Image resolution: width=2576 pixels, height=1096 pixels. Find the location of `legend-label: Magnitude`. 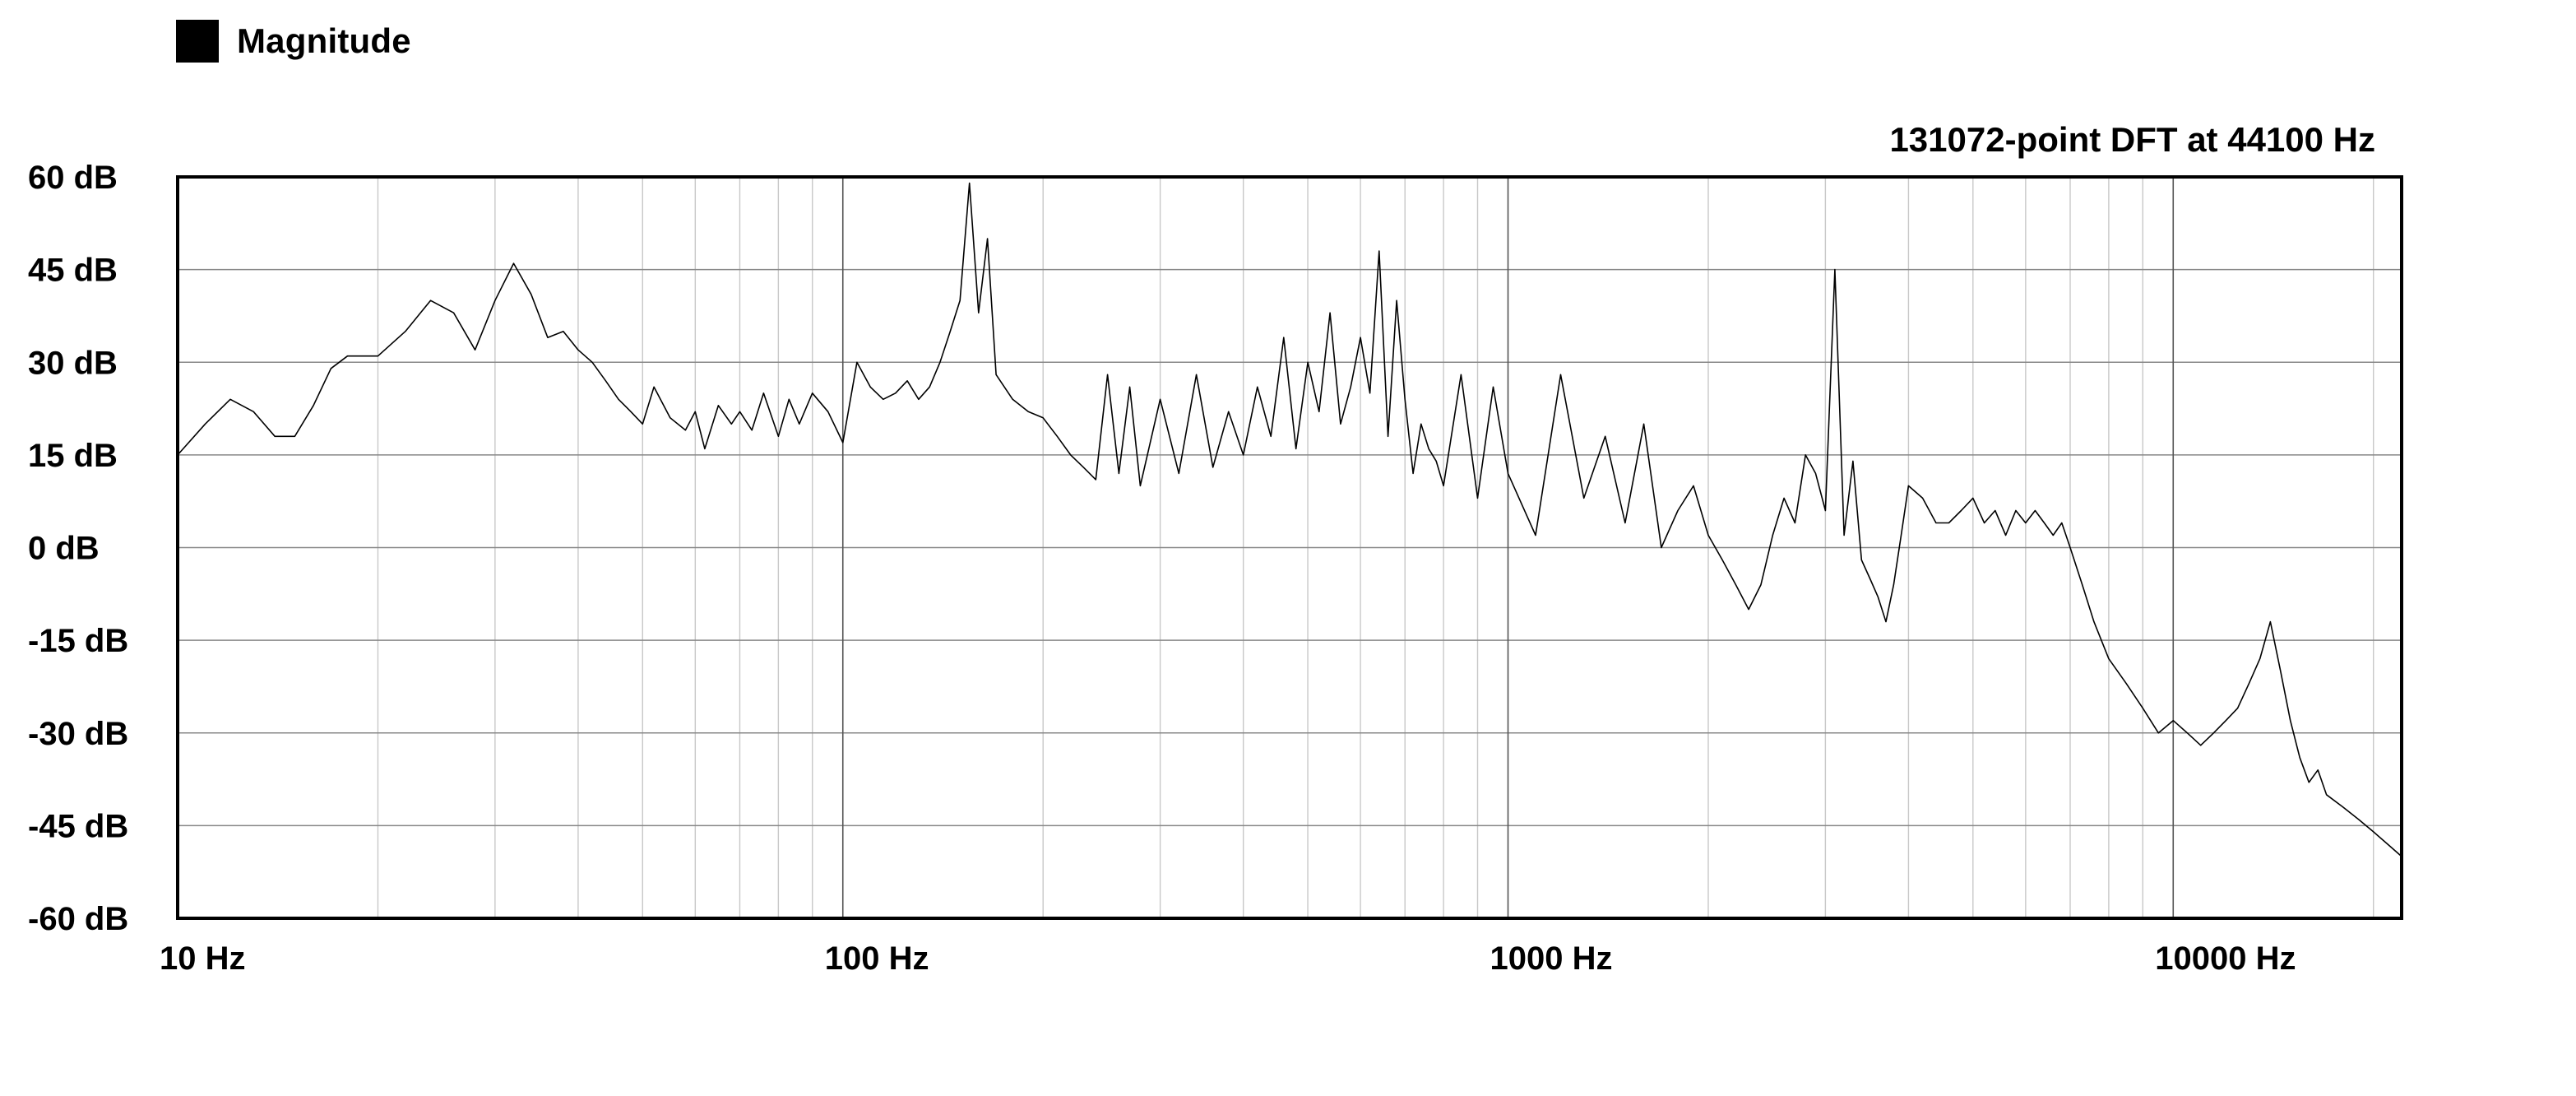

legend-label: Magnitude is located at coordinates (324, 40).